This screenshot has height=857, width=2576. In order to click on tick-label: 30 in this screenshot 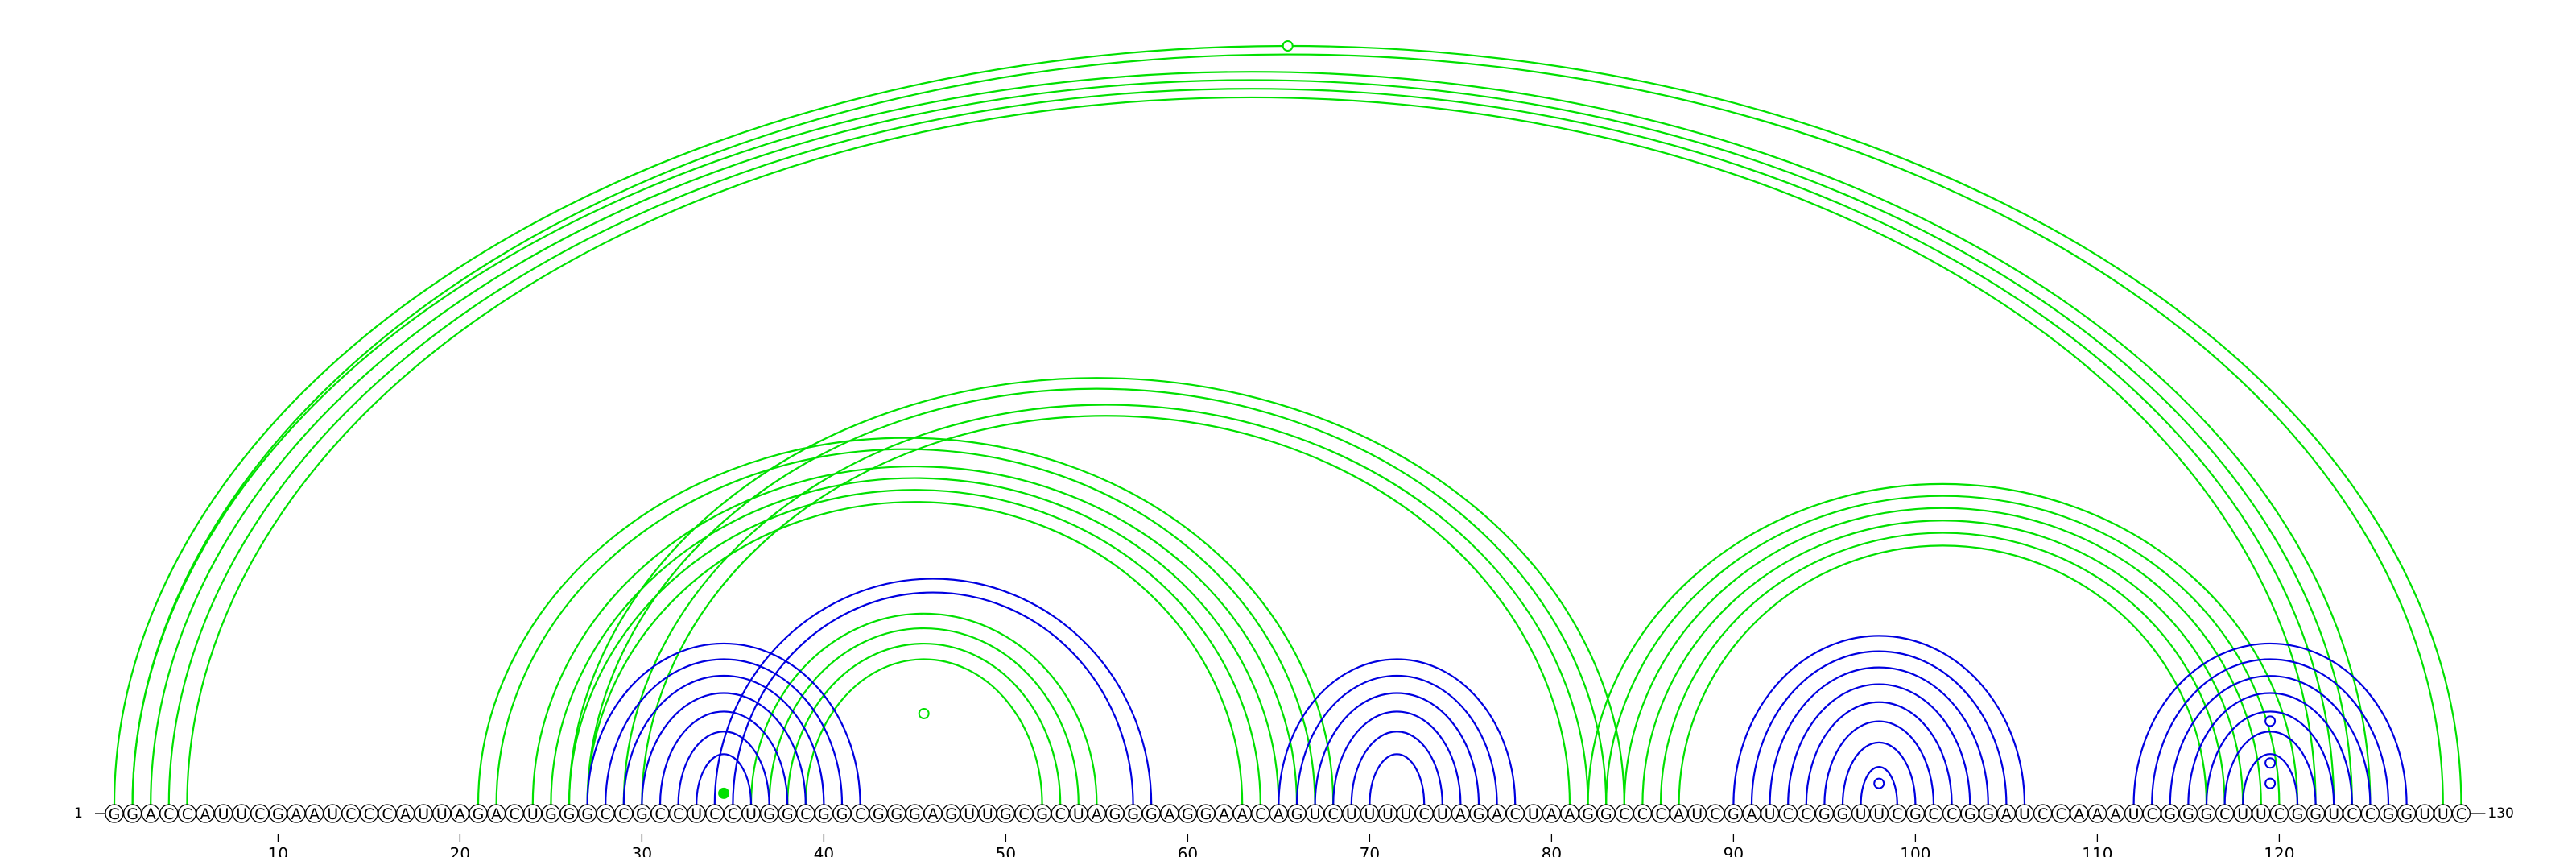, I will do `click(642, 850)`.